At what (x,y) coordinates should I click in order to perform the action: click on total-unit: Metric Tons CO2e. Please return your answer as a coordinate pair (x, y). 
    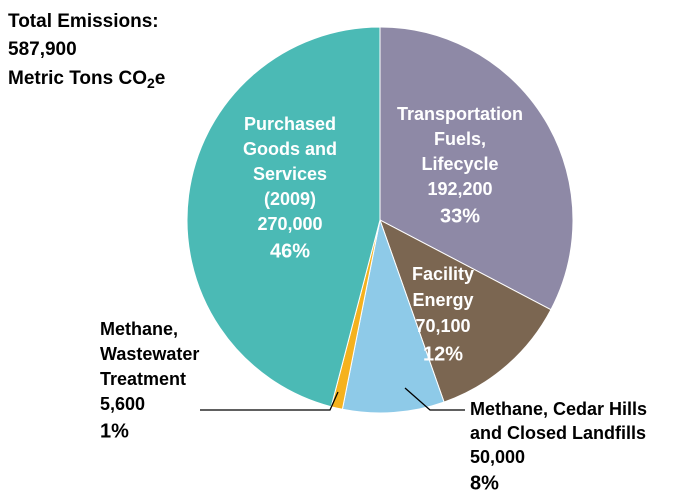
    Looking at the image, I should click on (86, 79).